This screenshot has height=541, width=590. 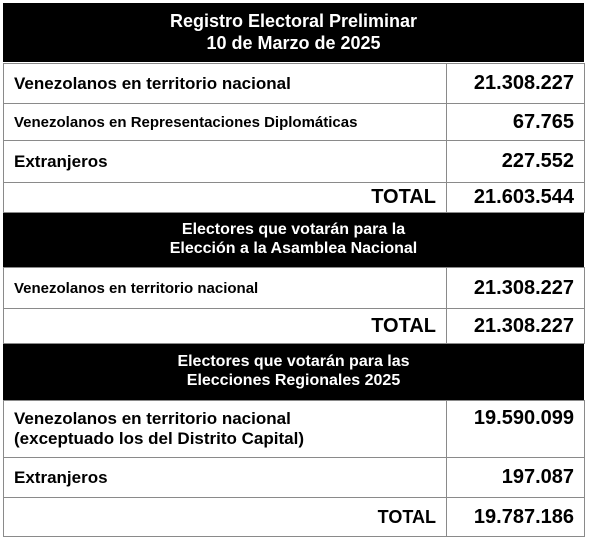 What do you see at coordinates (515, 197) in the screenshot?
I see `total-value: 21.603.544` at bounding box center [515, 197].